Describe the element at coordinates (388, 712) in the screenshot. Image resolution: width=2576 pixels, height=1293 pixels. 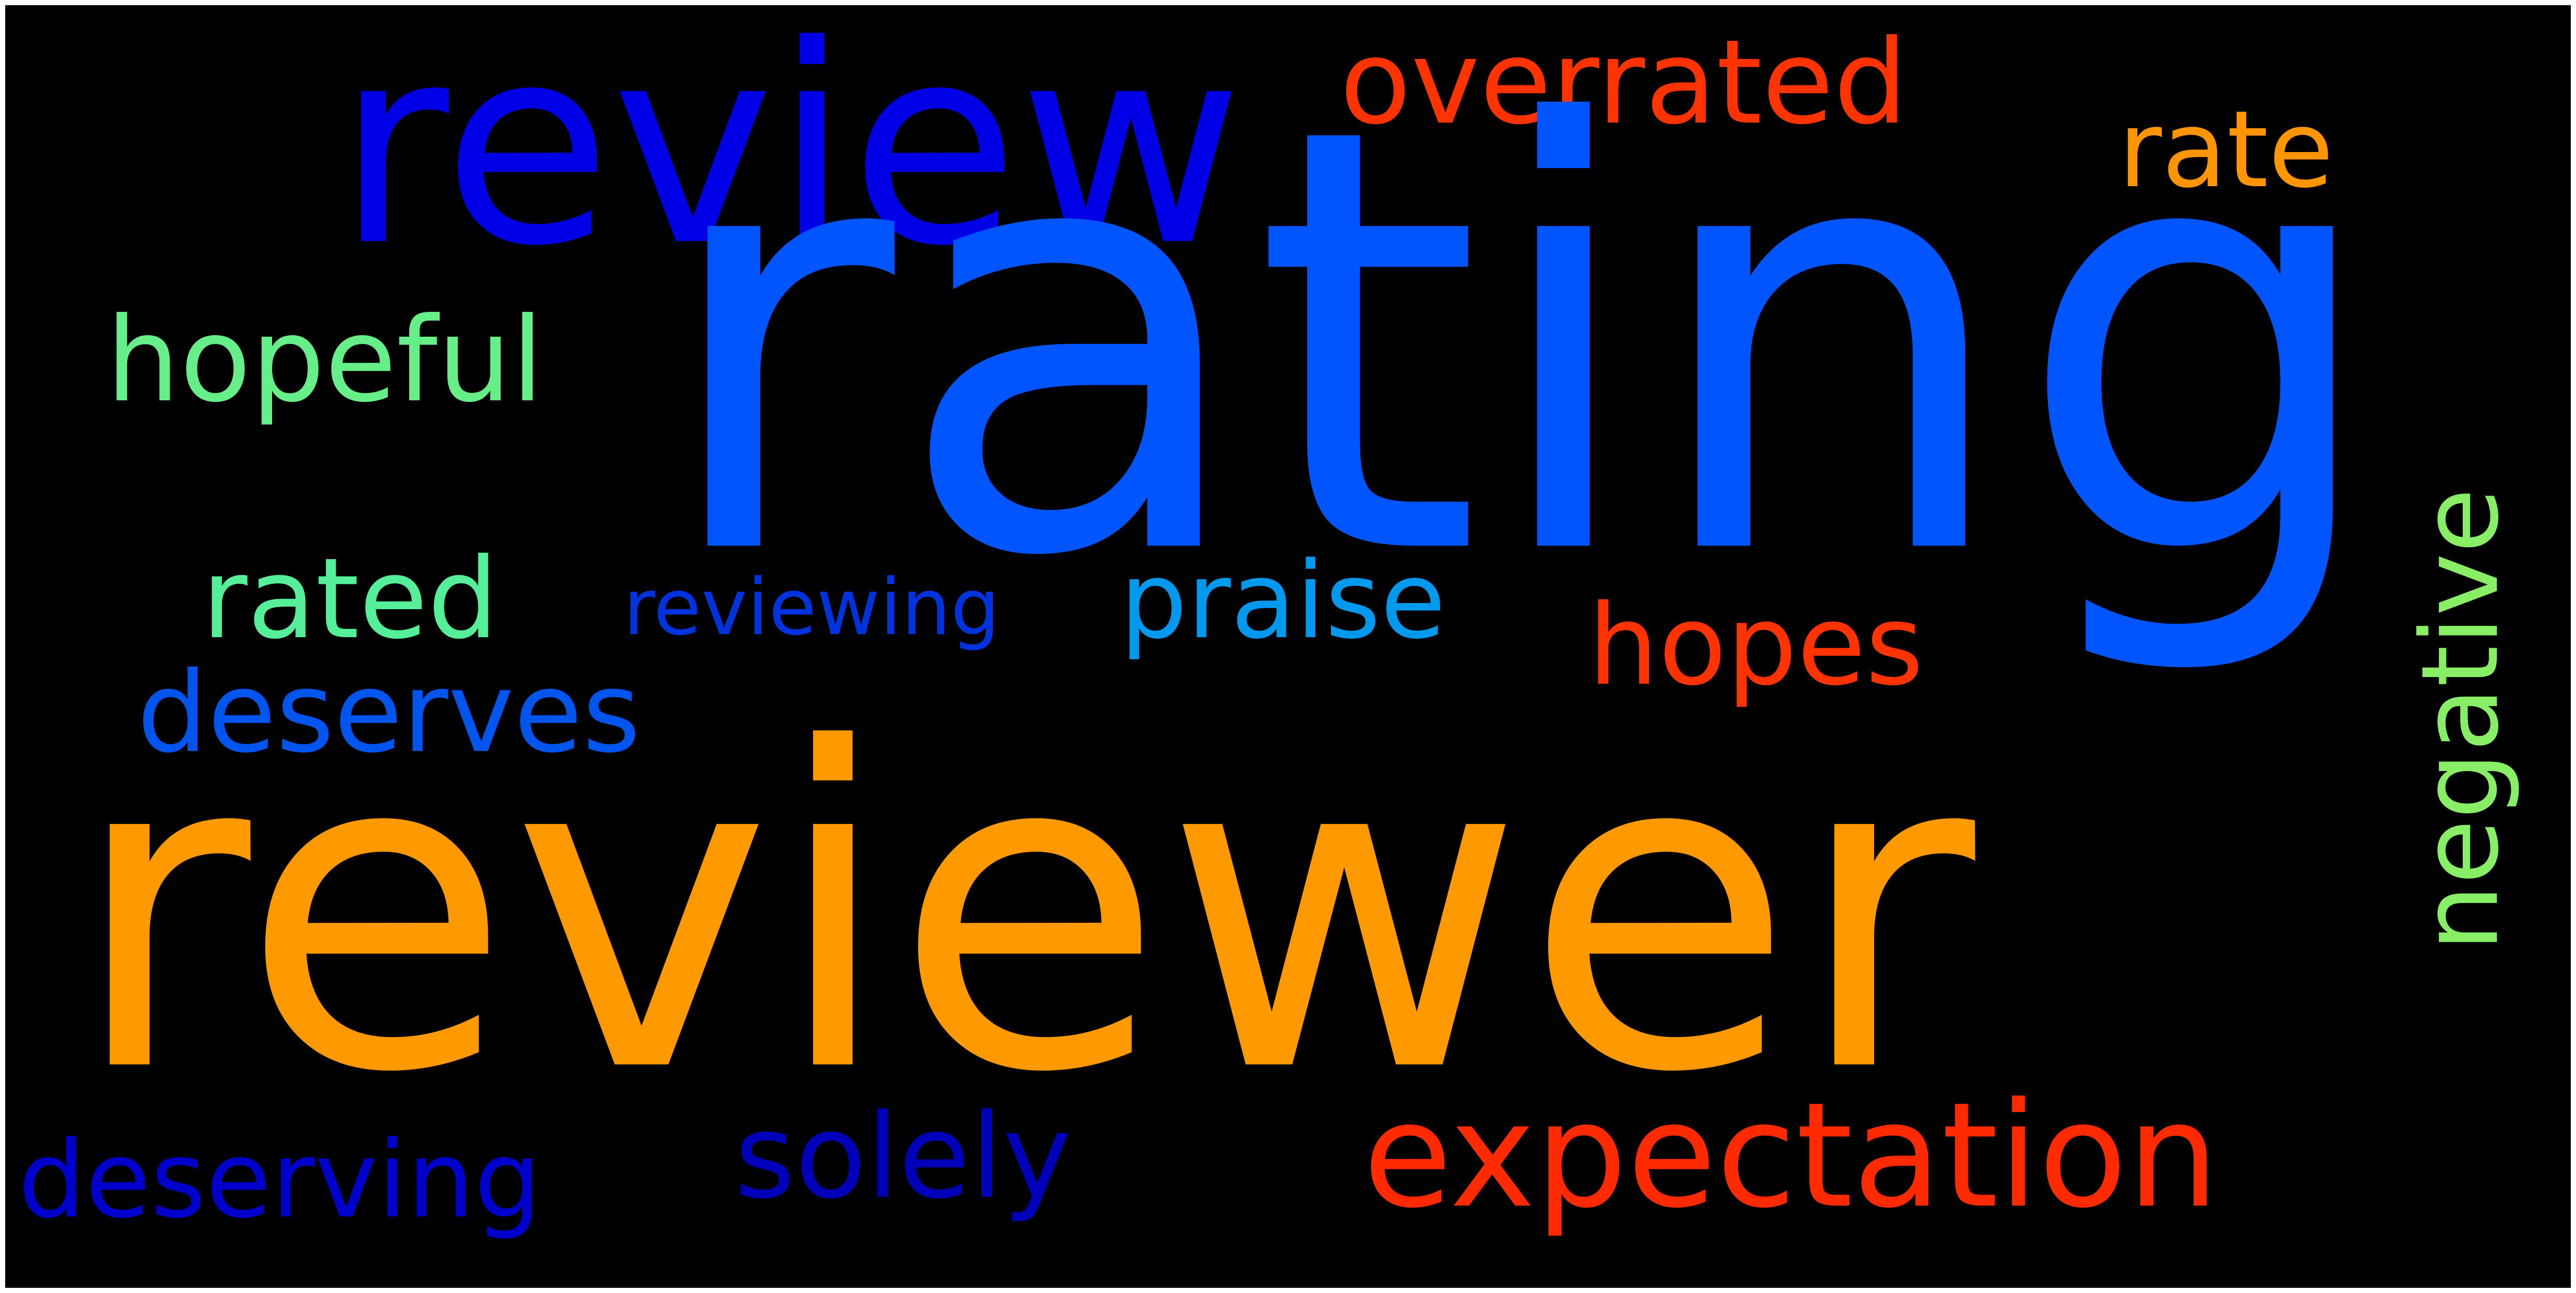
I see `word-deserves: deserves` at that location.